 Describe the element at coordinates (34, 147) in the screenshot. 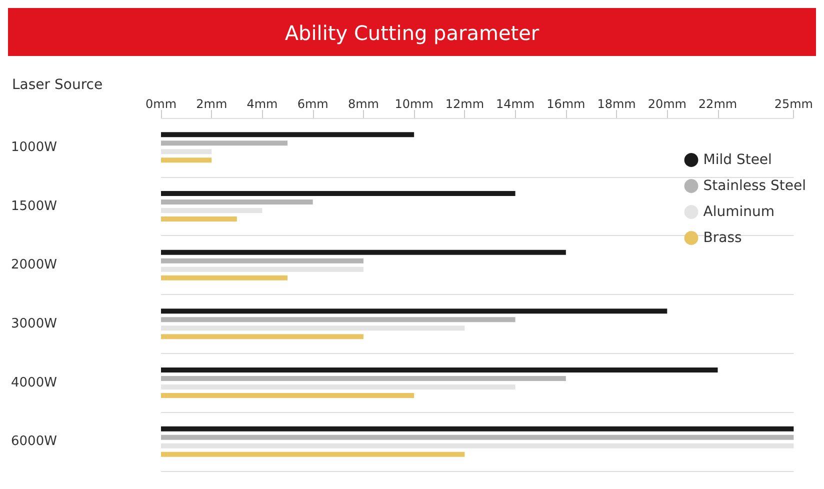

I see `y-tick-label: 1000W` at that location.